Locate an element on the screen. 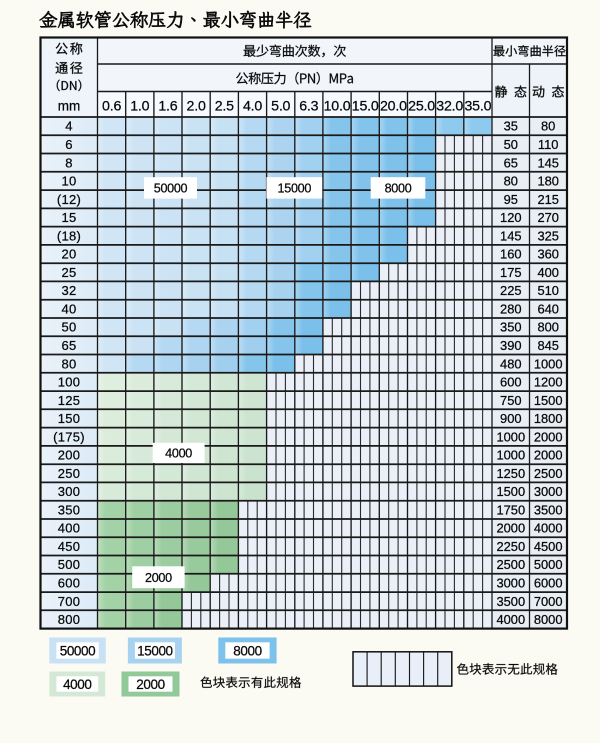 The image size is (600, 743). svg-text: 400 is located at coordinates (548, 272).